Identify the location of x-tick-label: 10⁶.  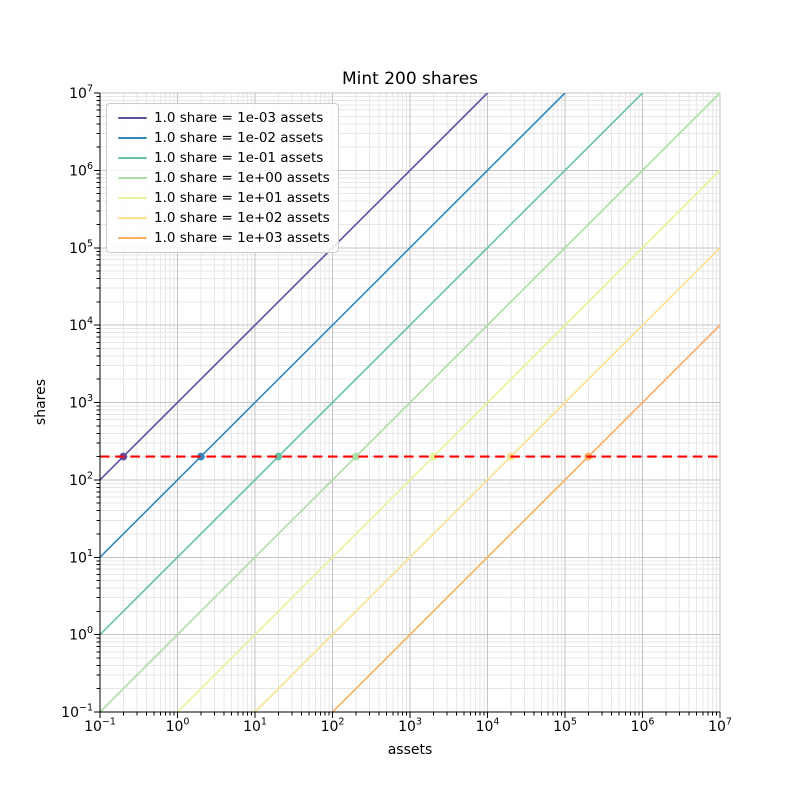
(643, 726).